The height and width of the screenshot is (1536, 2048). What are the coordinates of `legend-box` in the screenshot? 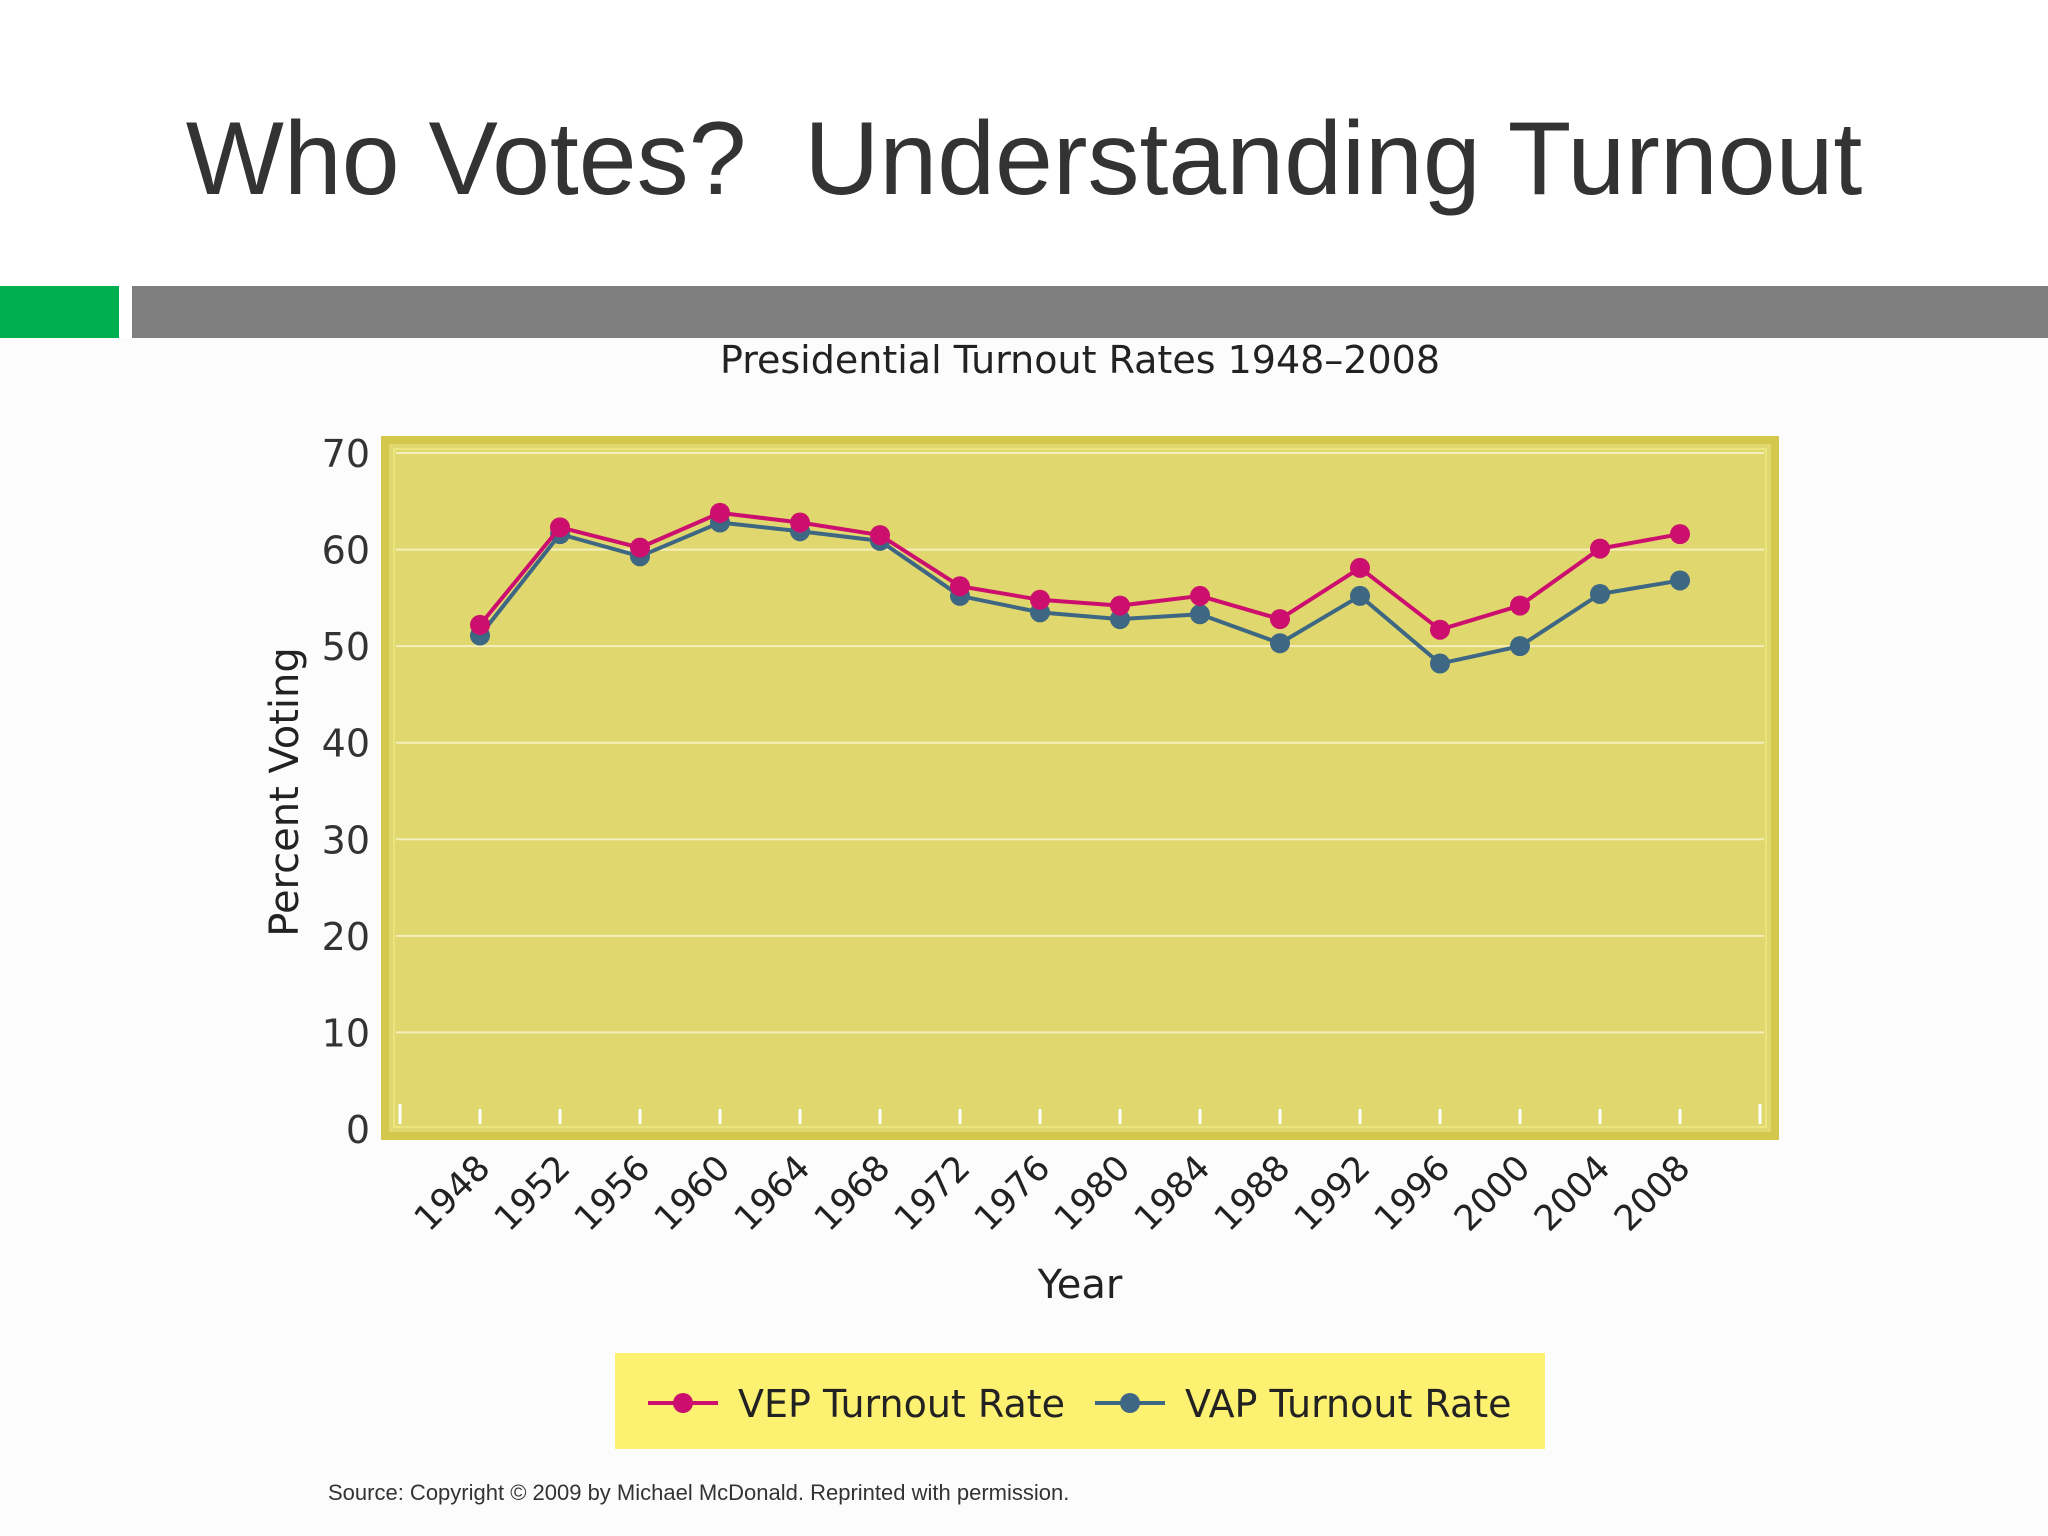 It's located at (1080, 1401).